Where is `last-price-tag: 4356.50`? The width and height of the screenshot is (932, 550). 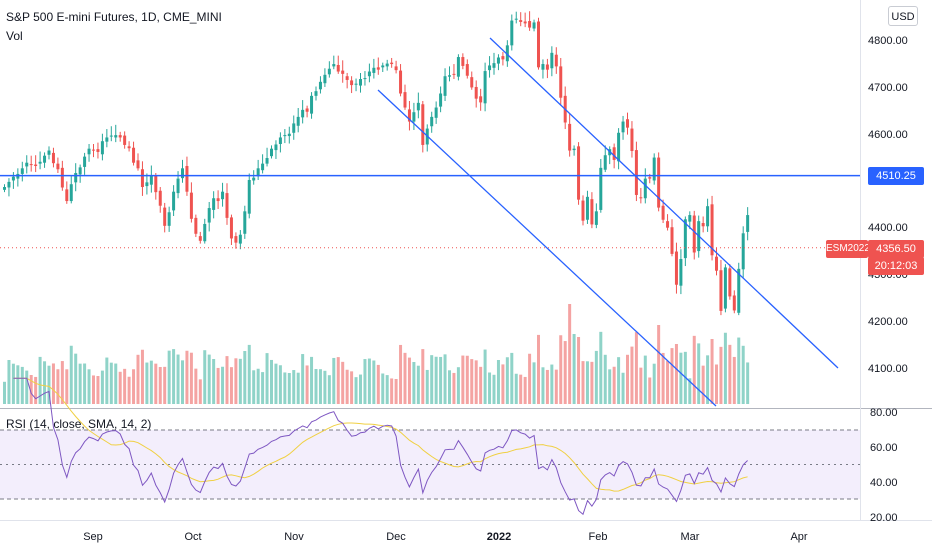 last-price-tag: 4356.50 is located at coordinates (896, 249).